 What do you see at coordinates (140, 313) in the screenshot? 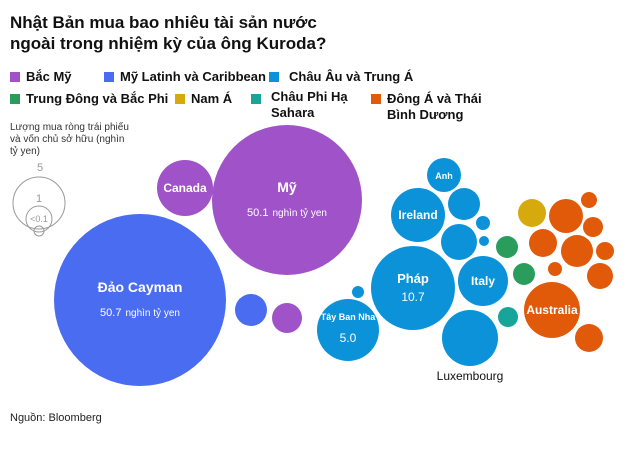
I see `bubble-value: 50.7 nghìn tỷ yen` at bounding box center [140, 313].